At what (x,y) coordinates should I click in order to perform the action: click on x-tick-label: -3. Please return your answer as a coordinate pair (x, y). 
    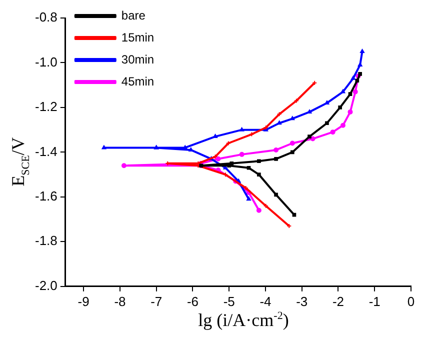
    Looking at the image, I should click on (302, 301).